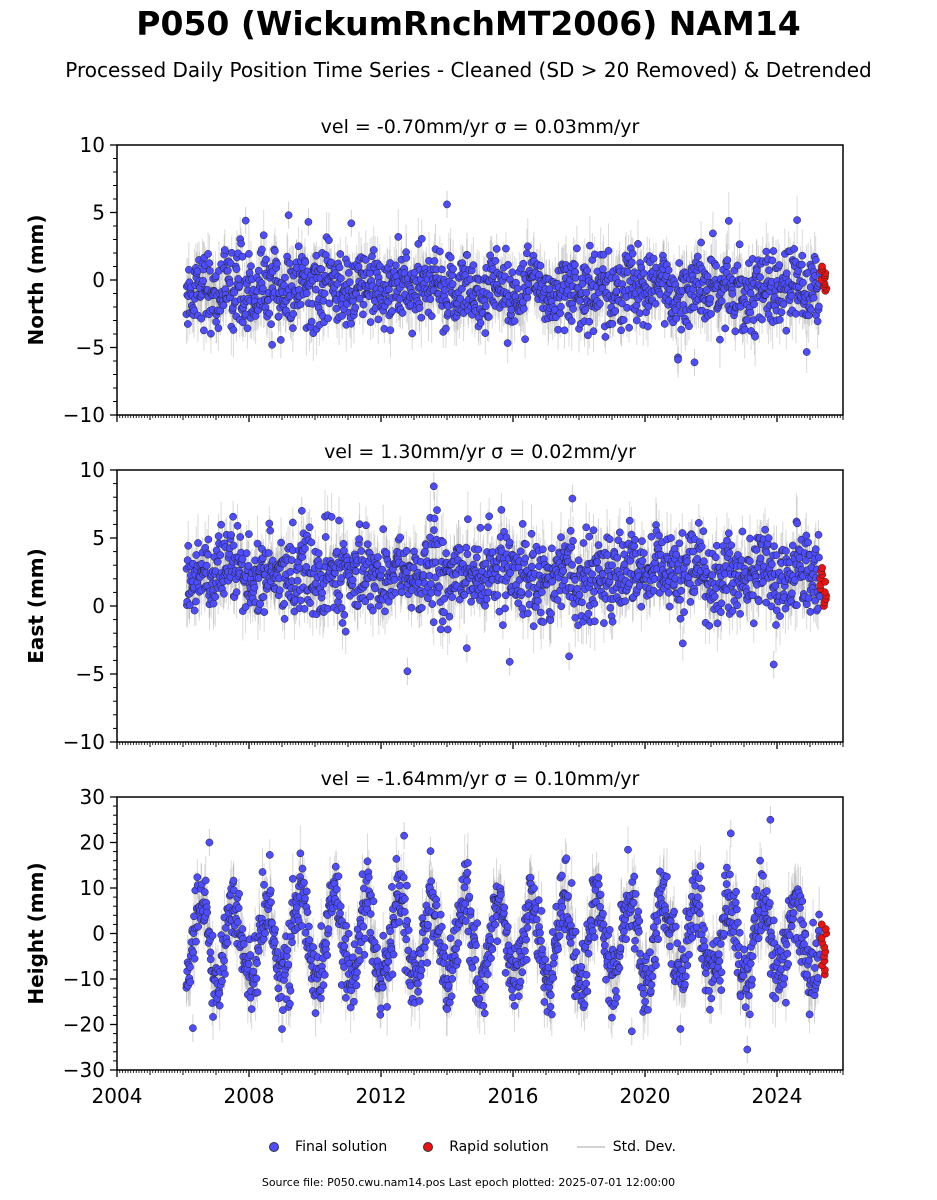 The height and width of the screenshot is (1200, 937). I want to click on rapid-solution-points, so click(824, 278).